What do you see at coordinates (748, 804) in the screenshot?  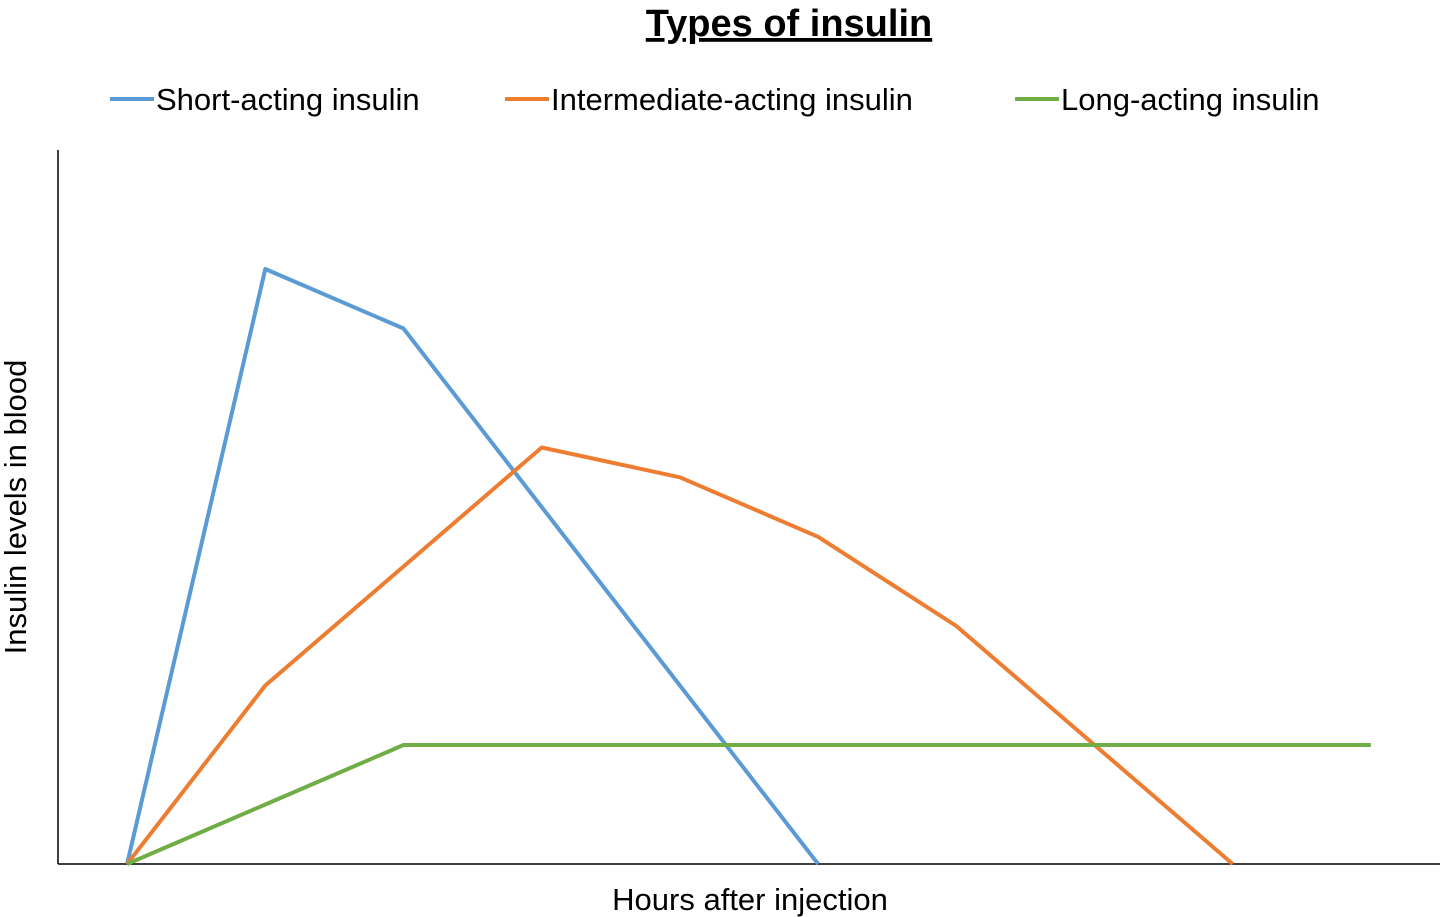 I see `series-line-long-acting-insulin` at bounding box center [748, 804].